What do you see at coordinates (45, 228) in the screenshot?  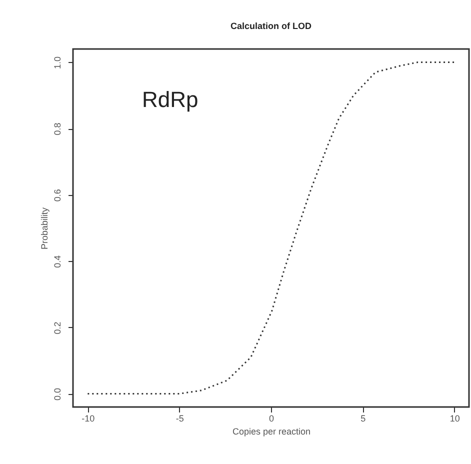 I see `y-axis-title: Probability` at bounding box center [45, 228].